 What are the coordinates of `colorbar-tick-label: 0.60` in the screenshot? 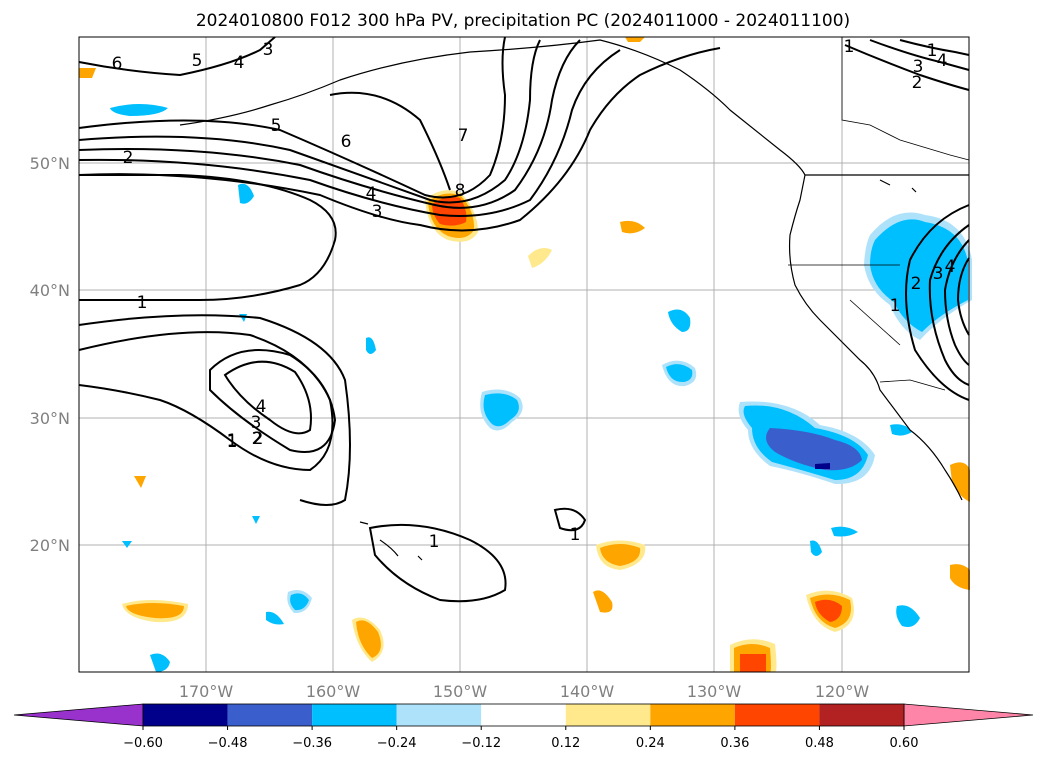 It's located at (904, 743).